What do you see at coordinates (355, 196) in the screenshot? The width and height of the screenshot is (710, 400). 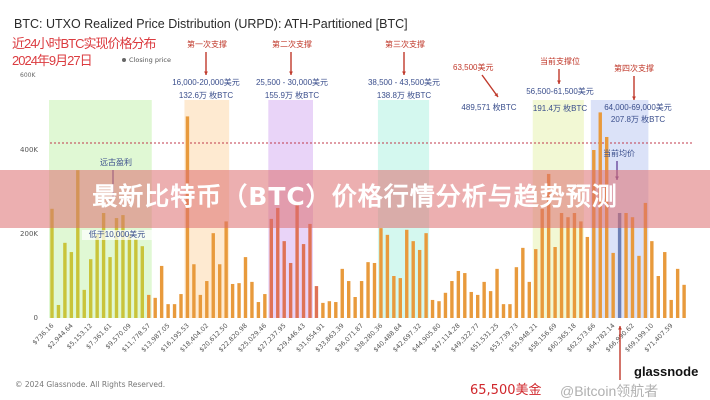 I see `banner-title: 最新比特币（BTC）价格行情分析与趋势预测` at bounding box center [355, 196].